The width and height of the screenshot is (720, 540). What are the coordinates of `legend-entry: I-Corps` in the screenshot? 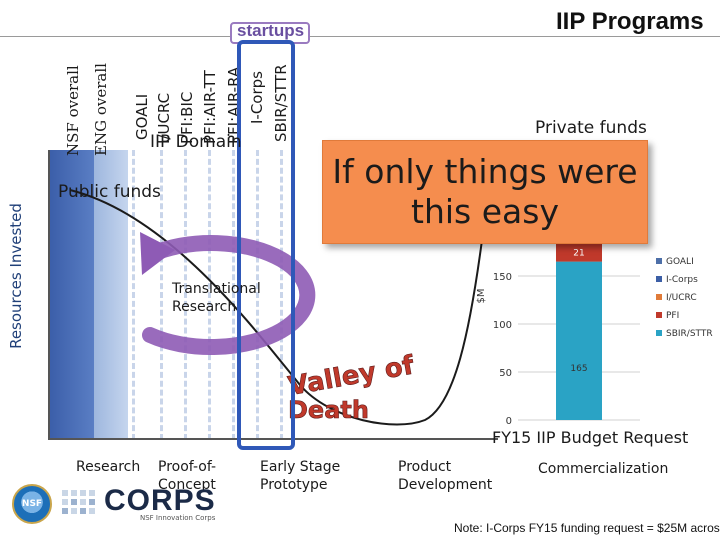 It's located at (682, 280).